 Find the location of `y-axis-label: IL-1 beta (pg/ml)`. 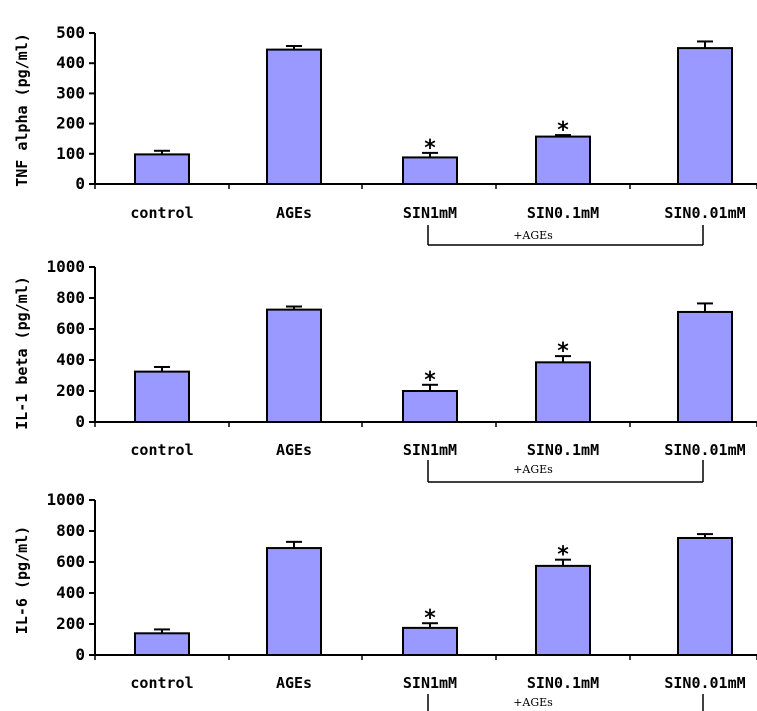

y-axis-label: IL-1 beta (pg/ml) is located at coordinates (22, 353).